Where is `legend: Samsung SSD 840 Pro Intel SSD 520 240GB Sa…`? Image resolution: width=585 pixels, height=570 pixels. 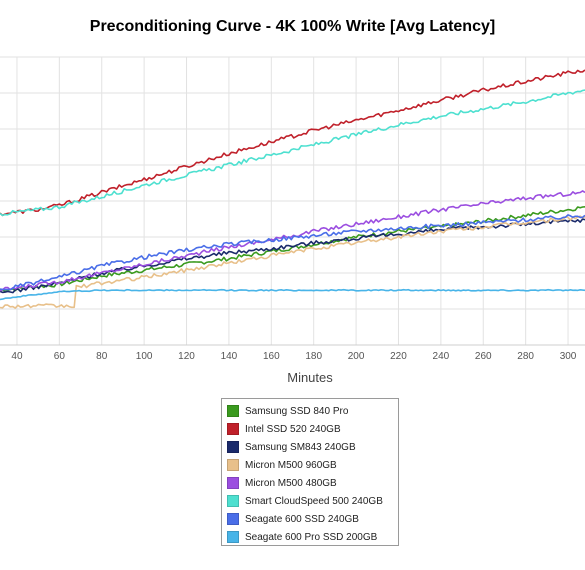 legend: Samsung SSD 840 Pro Intel SSD 520 240GB Sa… is located at coordinates (310, 472).